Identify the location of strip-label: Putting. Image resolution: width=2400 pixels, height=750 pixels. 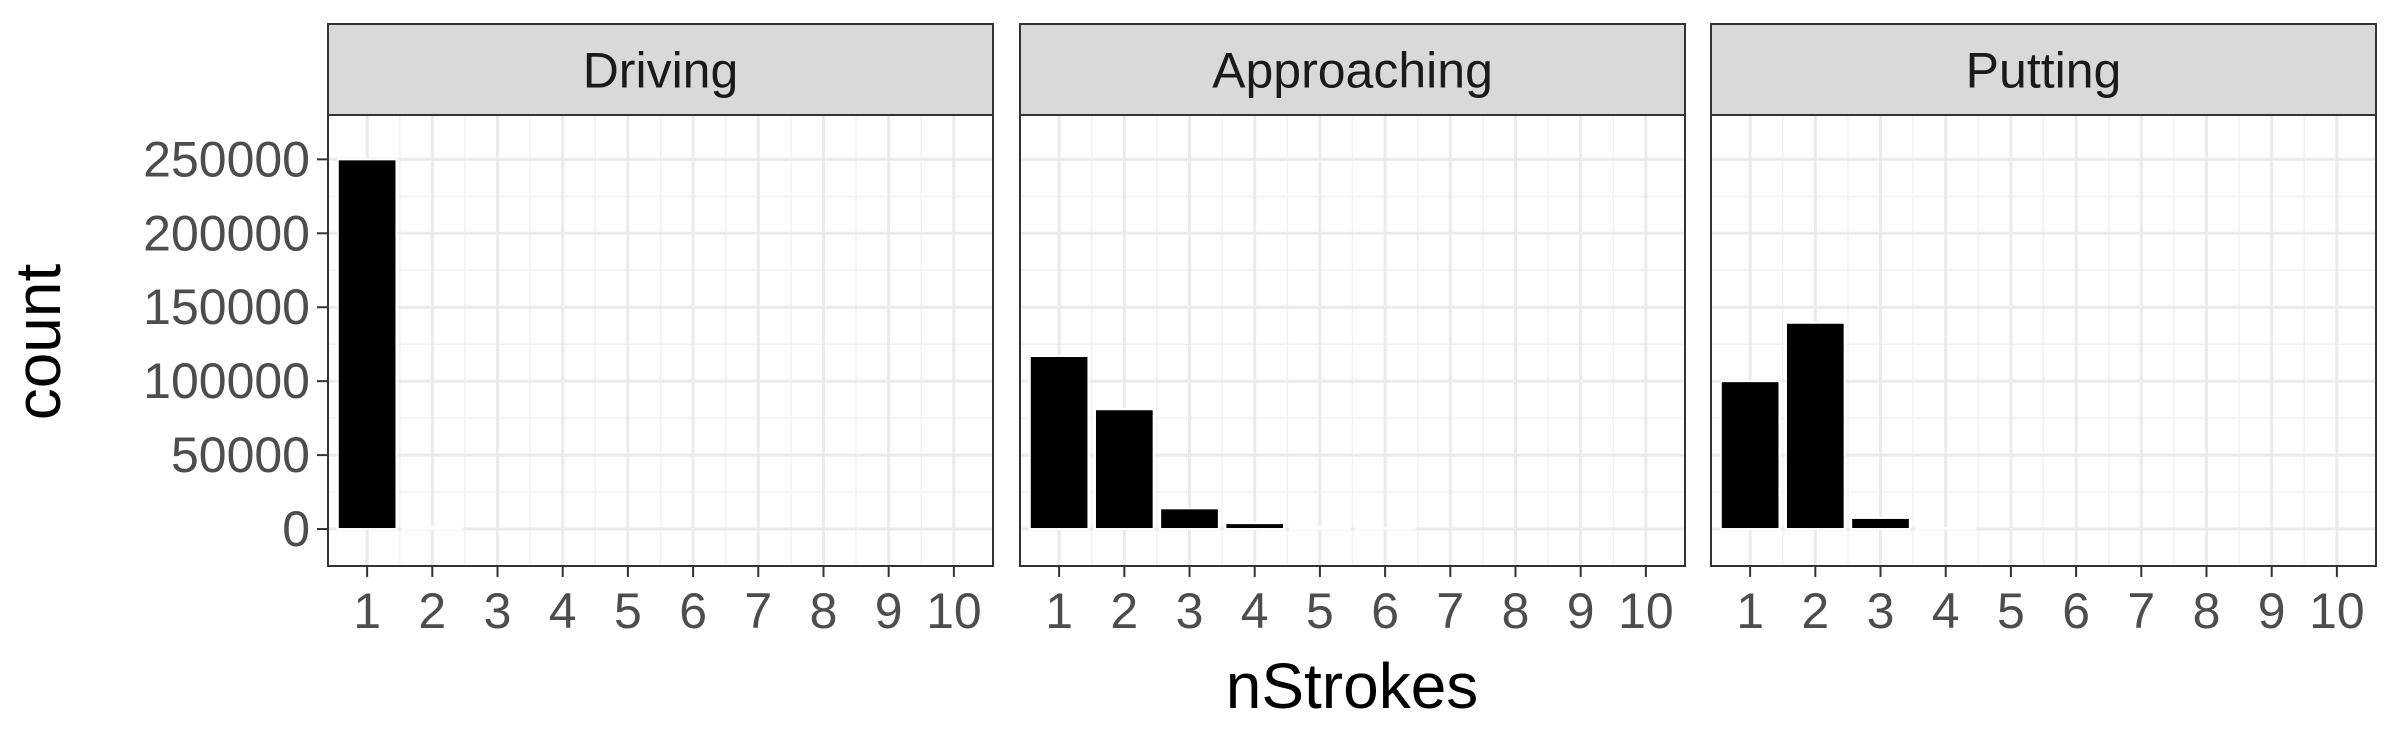
(2044, 71).